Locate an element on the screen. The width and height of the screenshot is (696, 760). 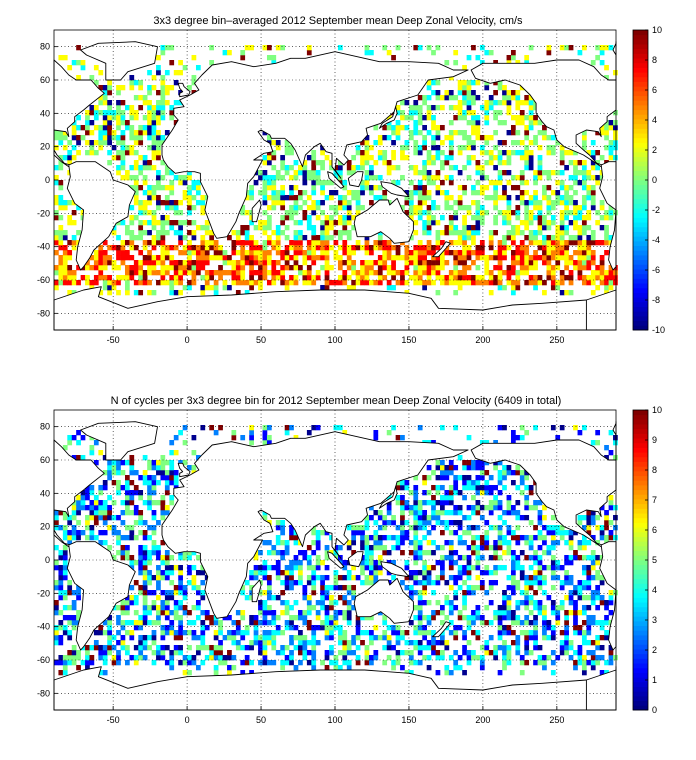
y-tick-label: -60 is located at coordinates (43, 280).